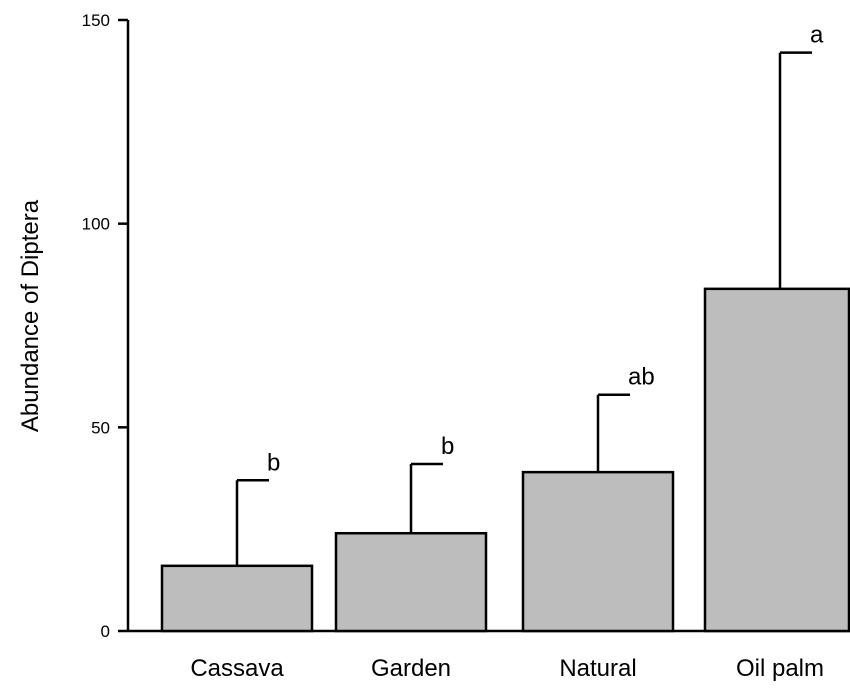 The width and height of the screenshot is (850, 694). Describe the element at coordinates (507, 668) in the screenshot. I see `category-labels-group: Cassava Garden Natural Oil palm` at that location.